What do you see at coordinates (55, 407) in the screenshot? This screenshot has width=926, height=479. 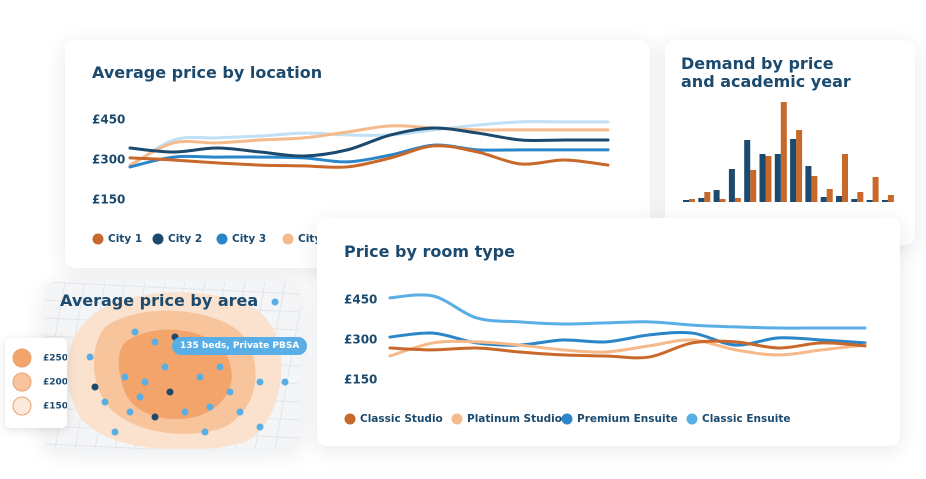 I see `legend-label: £150` at bounding box center [55, 407].